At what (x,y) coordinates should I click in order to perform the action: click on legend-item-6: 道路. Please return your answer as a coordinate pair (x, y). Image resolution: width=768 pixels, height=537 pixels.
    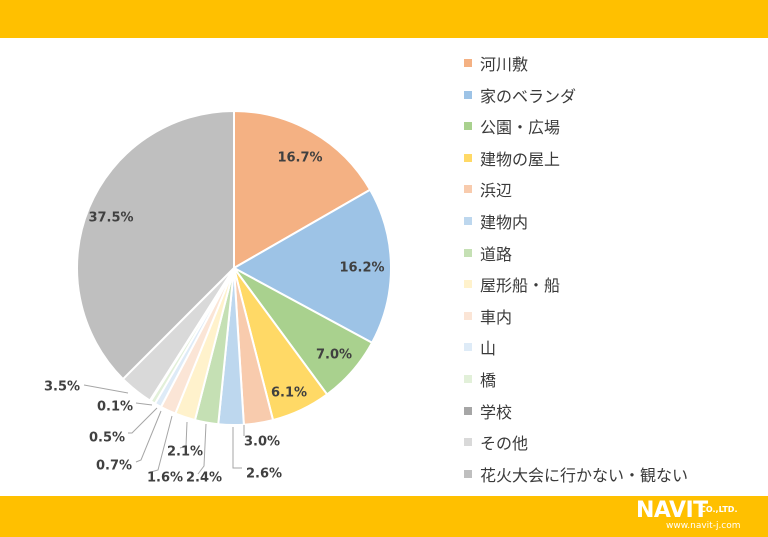
    Looking at the image, I should click on (488, 253).